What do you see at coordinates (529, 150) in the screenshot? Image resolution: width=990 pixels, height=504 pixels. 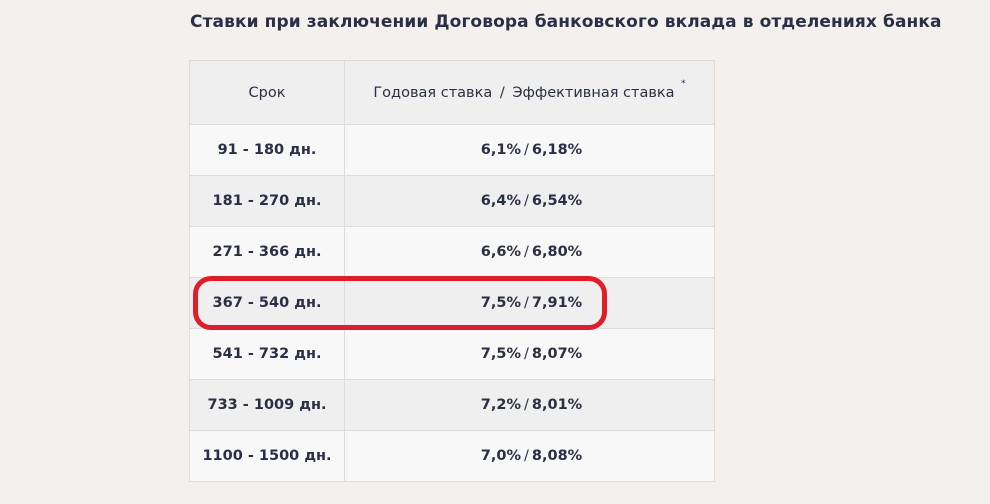 I see `rate-cell: 6,1%/6,18%` at bounding box center [529, 150].